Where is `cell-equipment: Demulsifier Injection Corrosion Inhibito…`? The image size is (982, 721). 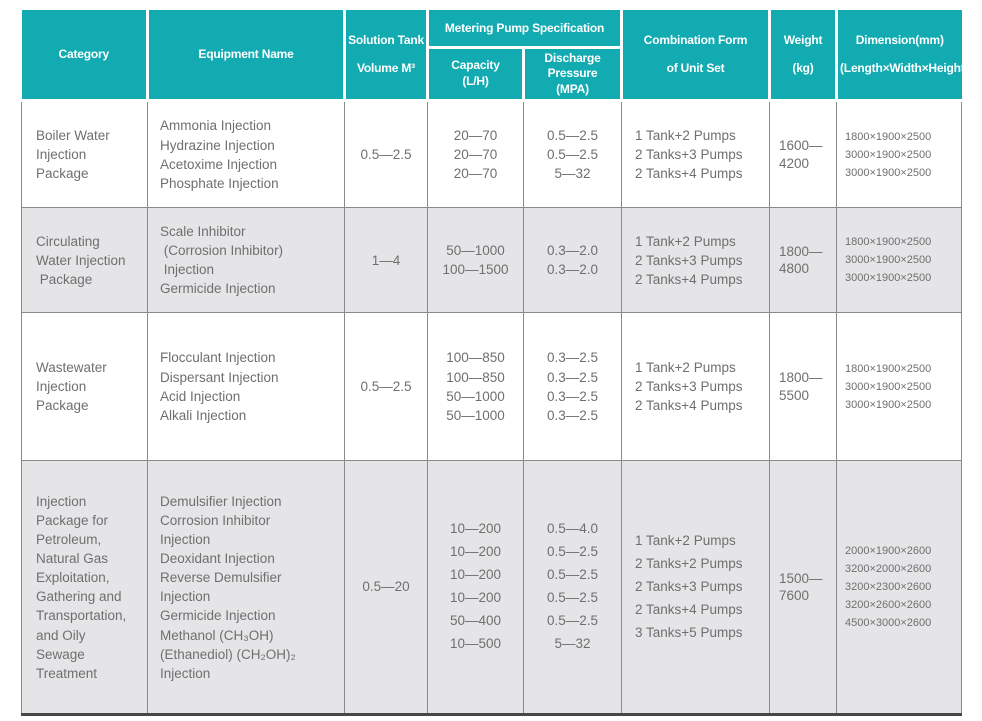 cell-equipment: Demulsifier Injection Corrosion Inhibito… is located at coordinates (246, 588).